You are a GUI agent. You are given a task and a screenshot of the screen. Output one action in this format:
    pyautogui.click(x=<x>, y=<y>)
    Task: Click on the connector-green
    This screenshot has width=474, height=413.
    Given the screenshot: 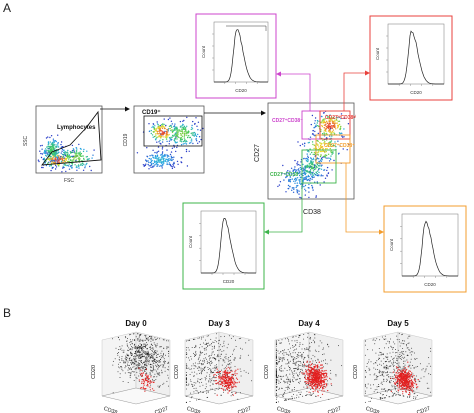 What is the action you would take?
    pyautogui.click(x=285, y=208)
    